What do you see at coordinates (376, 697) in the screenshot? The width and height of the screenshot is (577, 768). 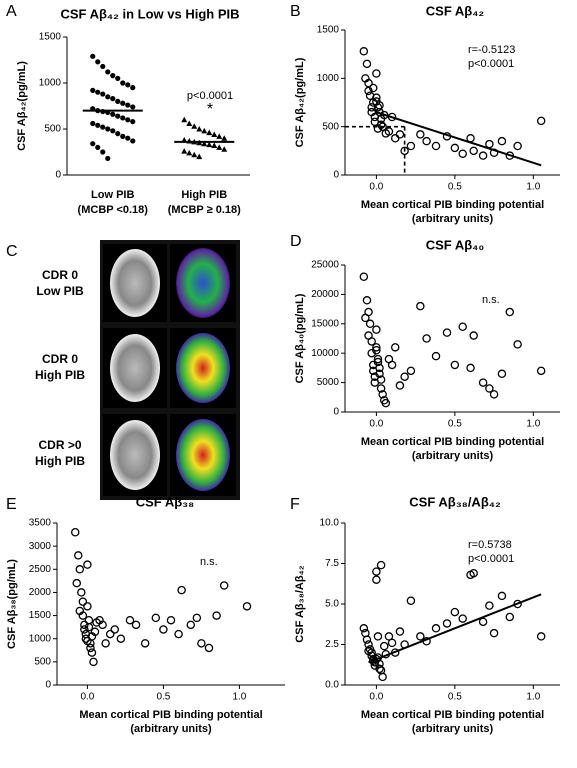 I see `x-tick-label: 0.0` at bounding box center [376, 697].